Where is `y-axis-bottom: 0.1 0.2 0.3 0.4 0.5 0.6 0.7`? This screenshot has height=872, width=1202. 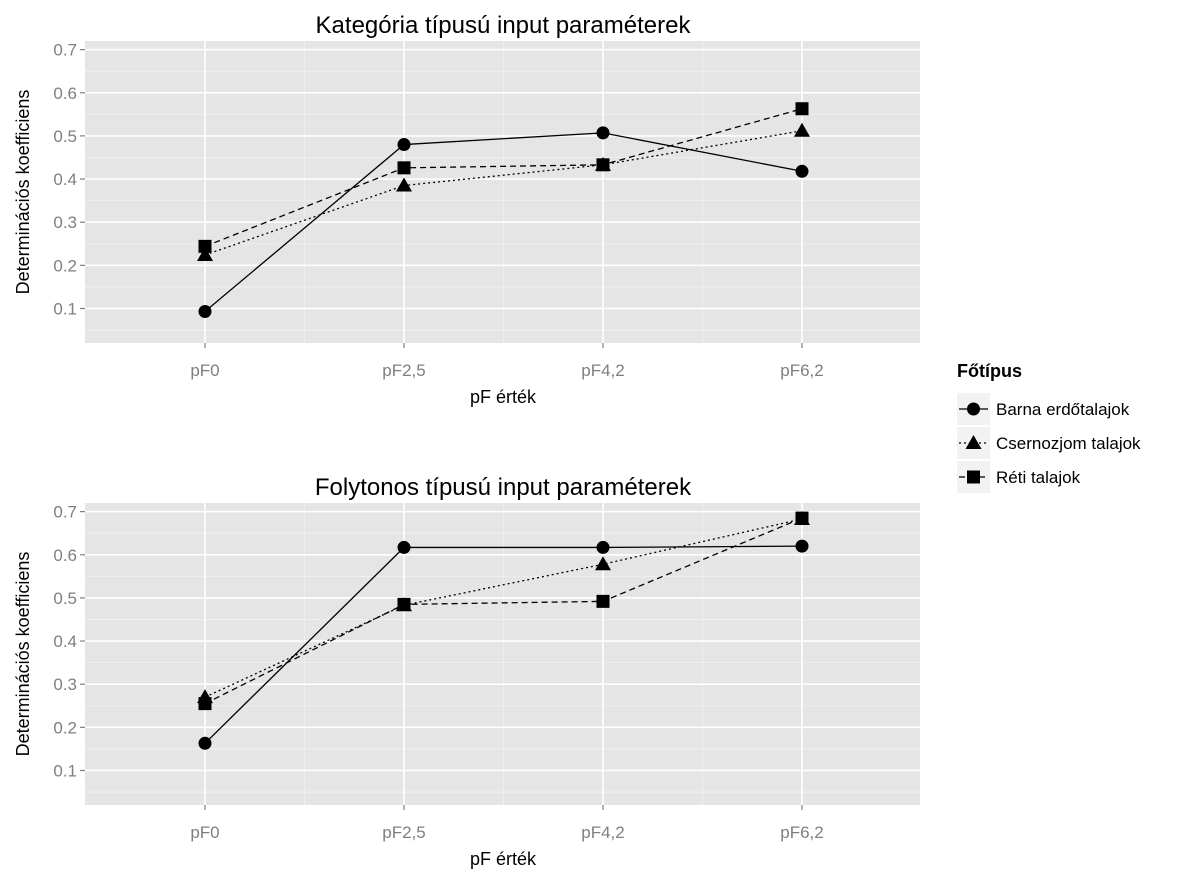
y-axis-bottom: 0.1 0.2 0.3 0.4 0.5 0.6 0.7 is located at coordinates (69, 641).